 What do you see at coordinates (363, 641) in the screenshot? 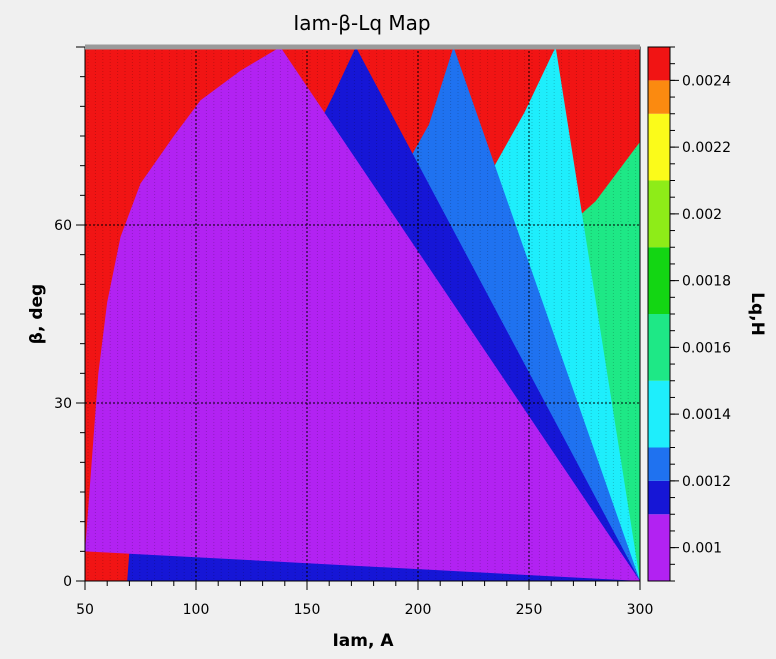
I see `x-axis-label: Iam, A` at bounding box center [363, 641].